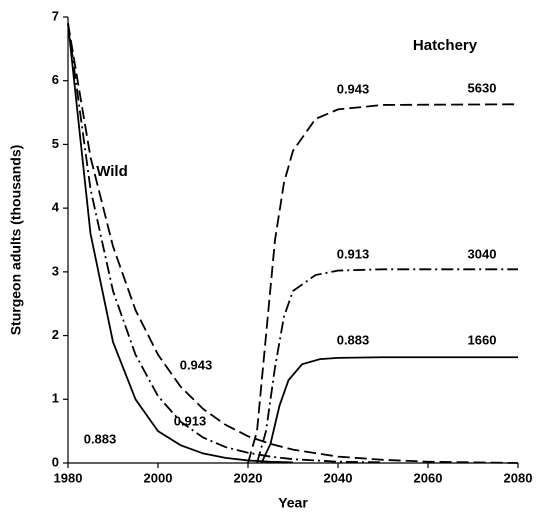  I want to click on x-tick-label: 2060, so click(428, 477).